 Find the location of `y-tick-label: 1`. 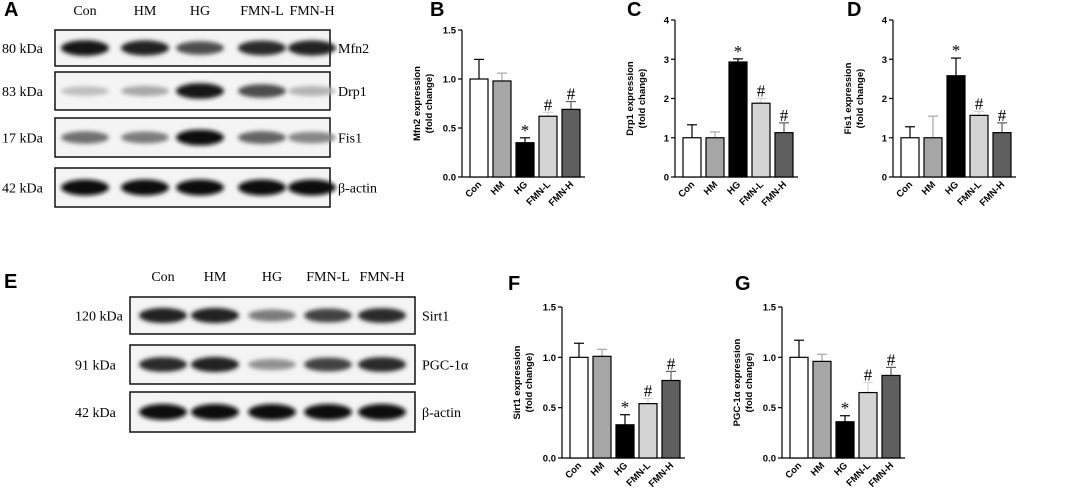

y-tick-label: 1 is located at coordinates (885, 138).